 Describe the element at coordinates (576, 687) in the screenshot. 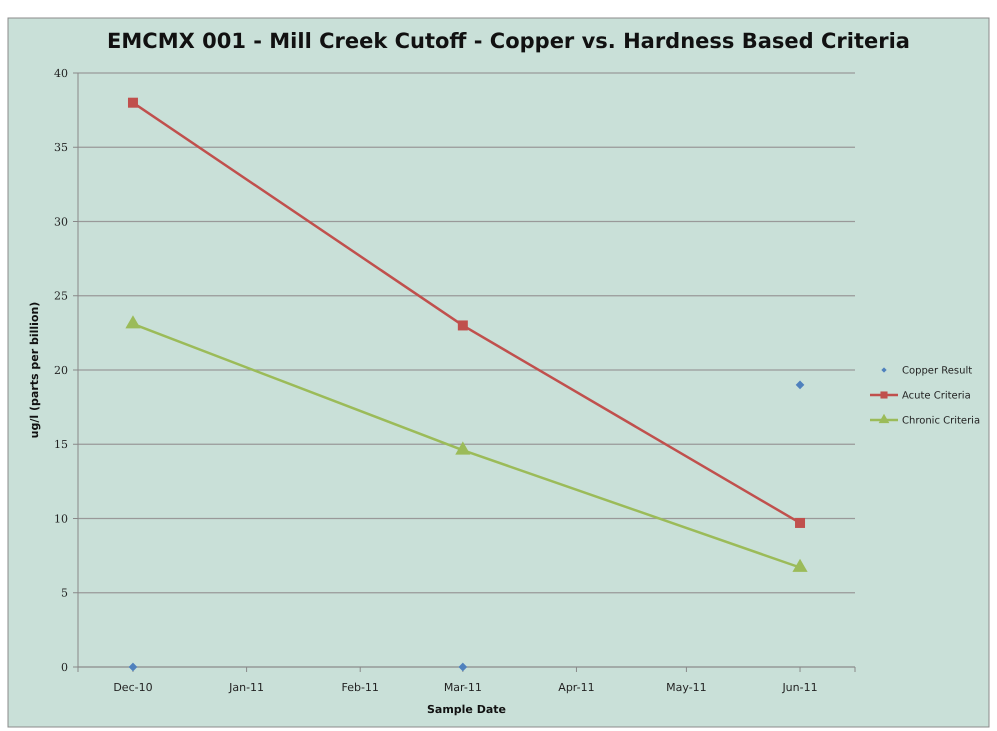

I see `x-tick-label: Apr-11` at that location.